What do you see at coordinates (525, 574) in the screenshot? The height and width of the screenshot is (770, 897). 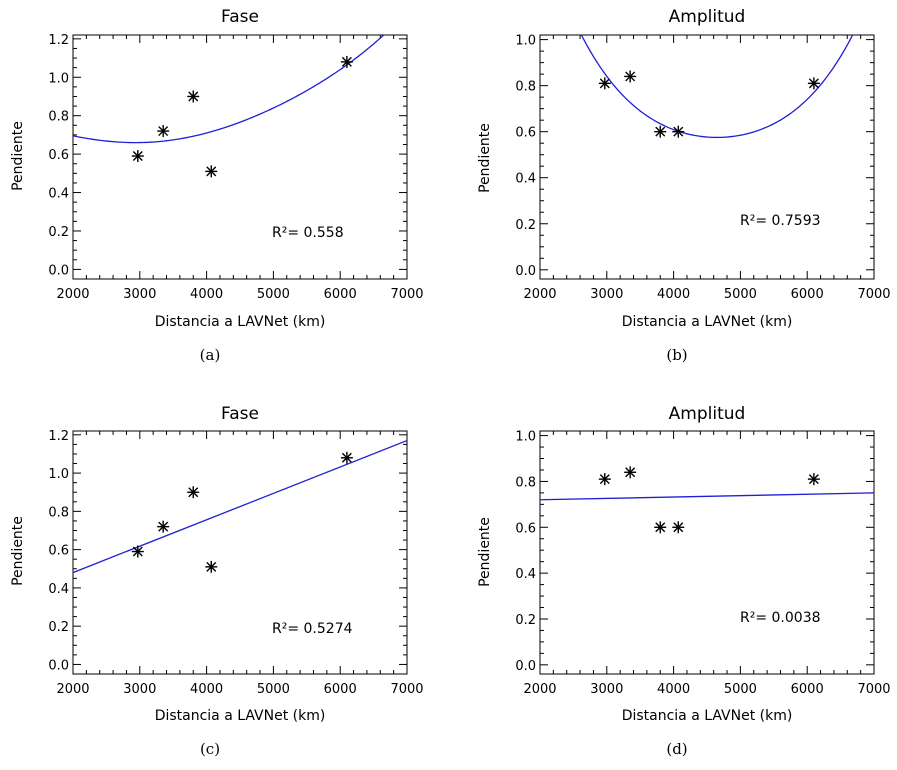 I see `panel-d-ytick-label: 0.4` at bounding box center [525, 574].